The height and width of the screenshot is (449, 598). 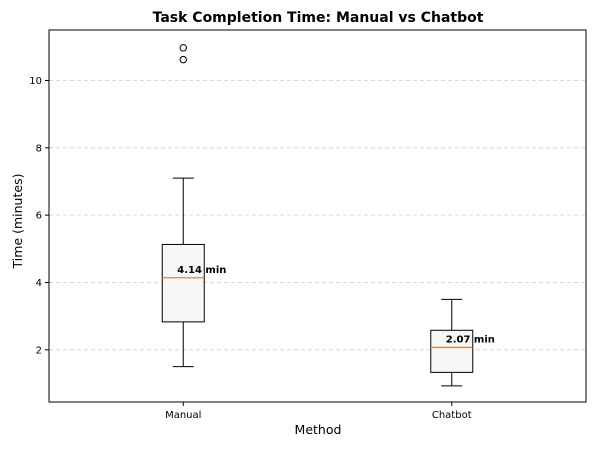 I want to click on median-label: 4.14 min, so click(x=201, y=270).